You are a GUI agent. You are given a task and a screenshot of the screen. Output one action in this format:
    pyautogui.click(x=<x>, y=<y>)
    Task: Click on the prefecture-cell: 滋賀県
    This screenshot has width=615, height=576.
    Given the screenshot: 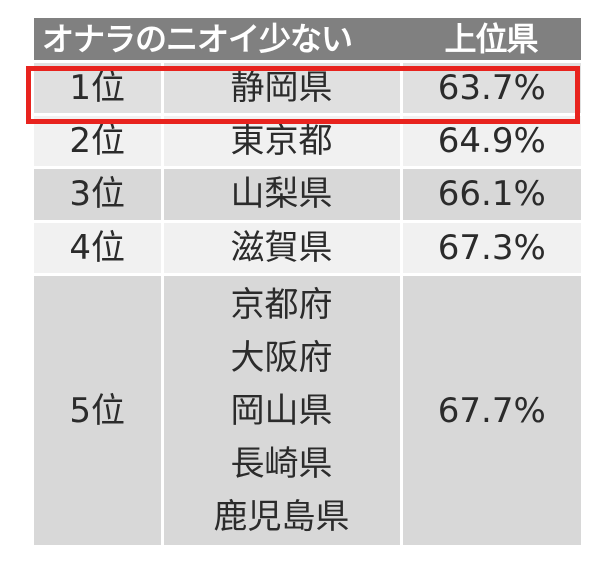 What is the action you would take?
    pyautogui.click(x=281, y=249)
    